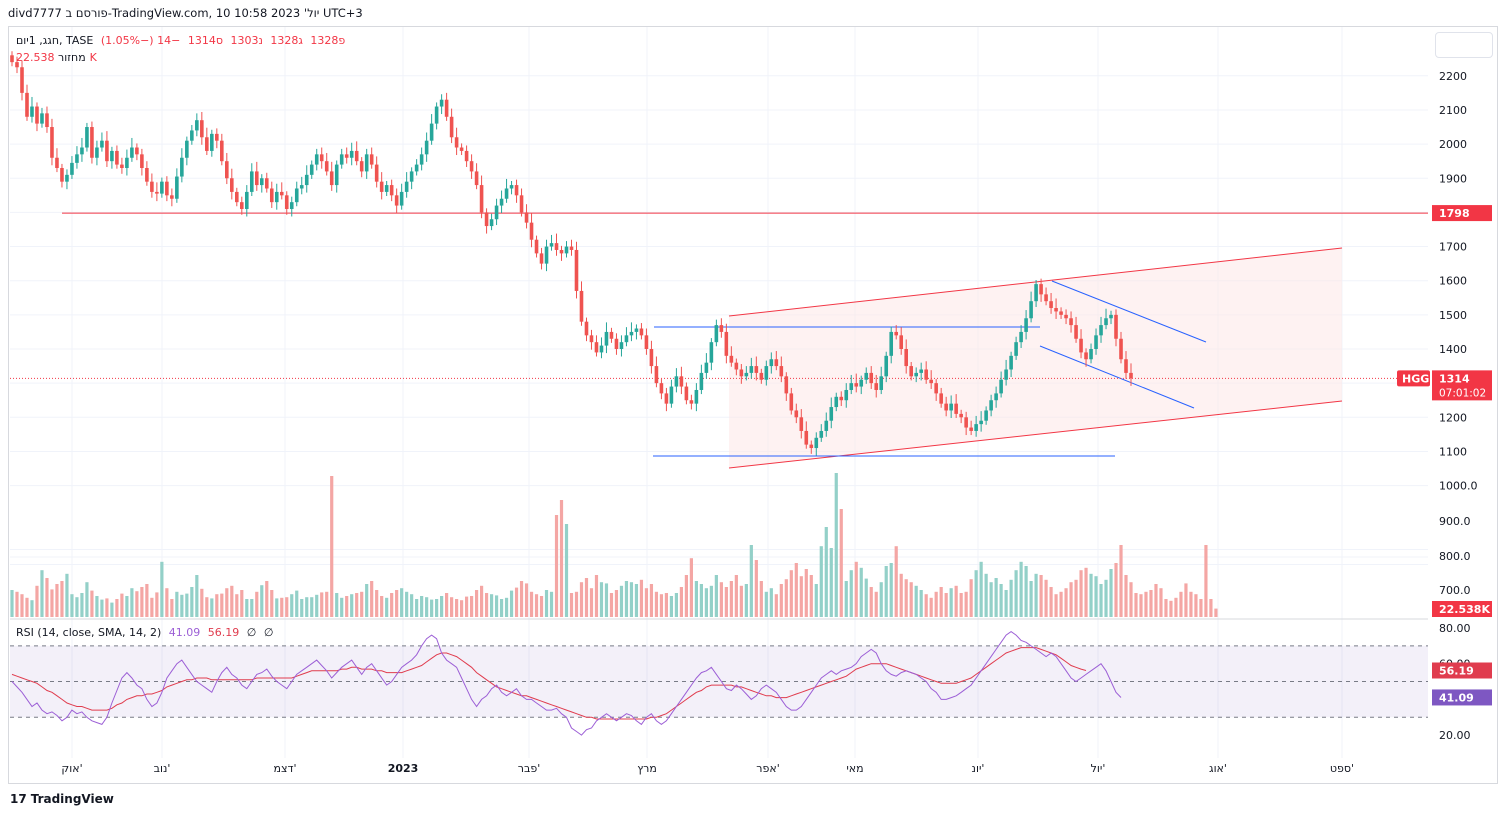 The width and height of the screenshot is (1506, 818). Describe the element at coordinates (62, 799) in the screenshot. I see `tradingview-brand: 17 TradingView` at that location.